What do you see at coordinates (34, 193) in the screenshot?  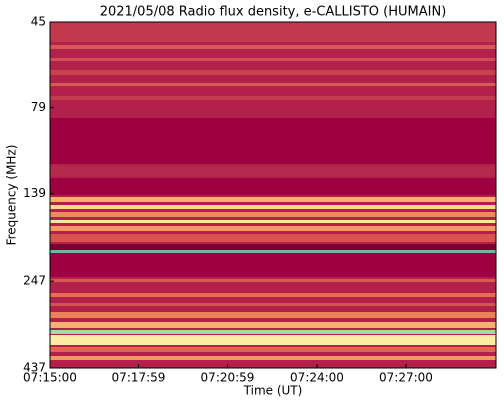 I see `y-tick-label: 139` at bounding box center [34, 193].